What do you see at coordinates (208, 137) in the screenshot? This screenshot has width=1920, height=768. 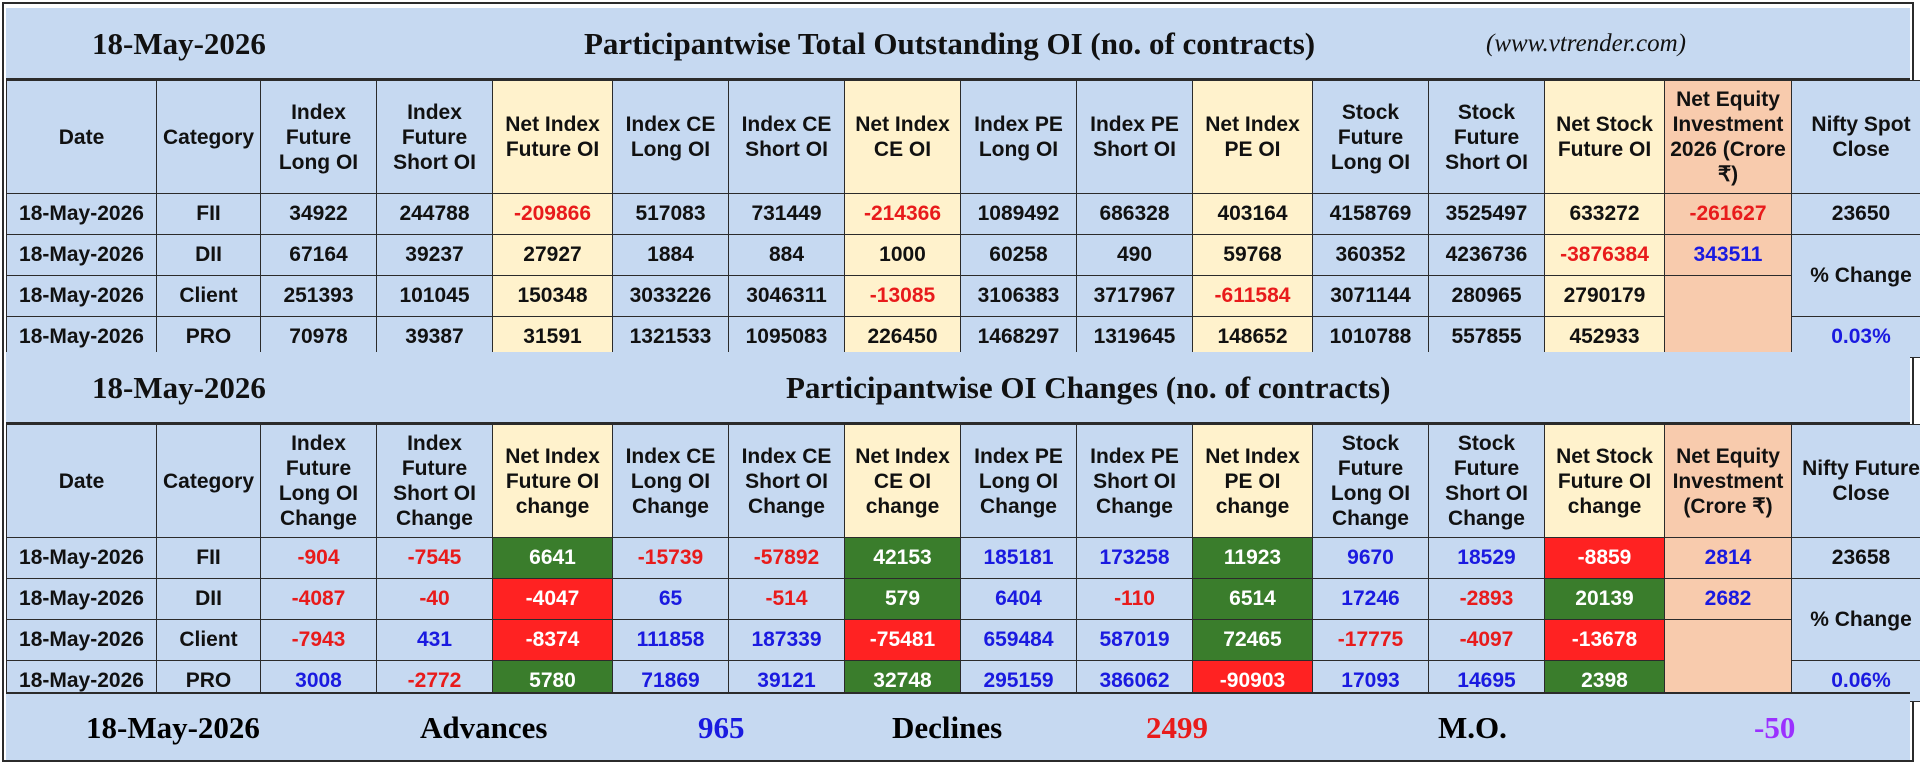 I see `section1-header-1: Category` at bounding box center [208, 137].